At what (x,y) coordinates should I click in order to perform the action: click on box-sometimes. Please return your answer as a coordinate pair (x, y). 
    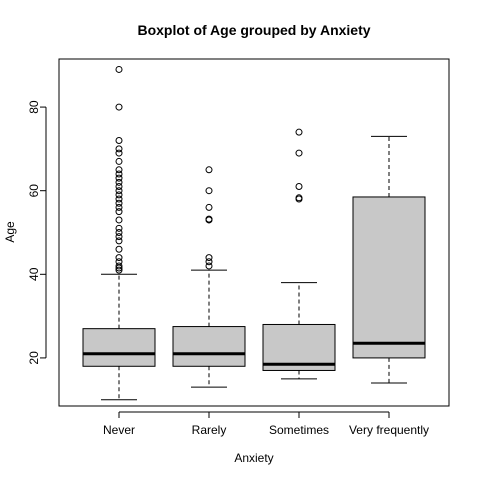
    Looking at the image, I should click on (299, 254).